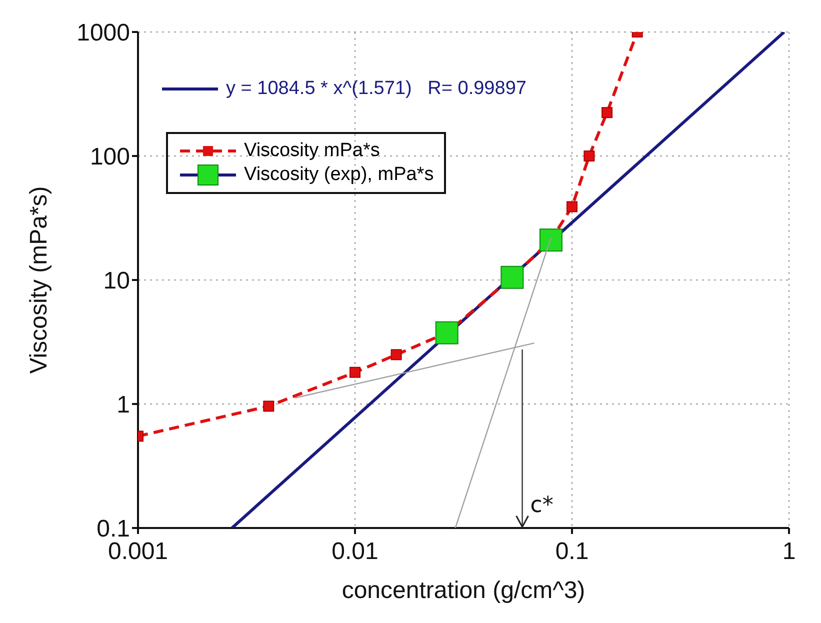  I want to click on y-tick-label: 100, so click(110, 157).